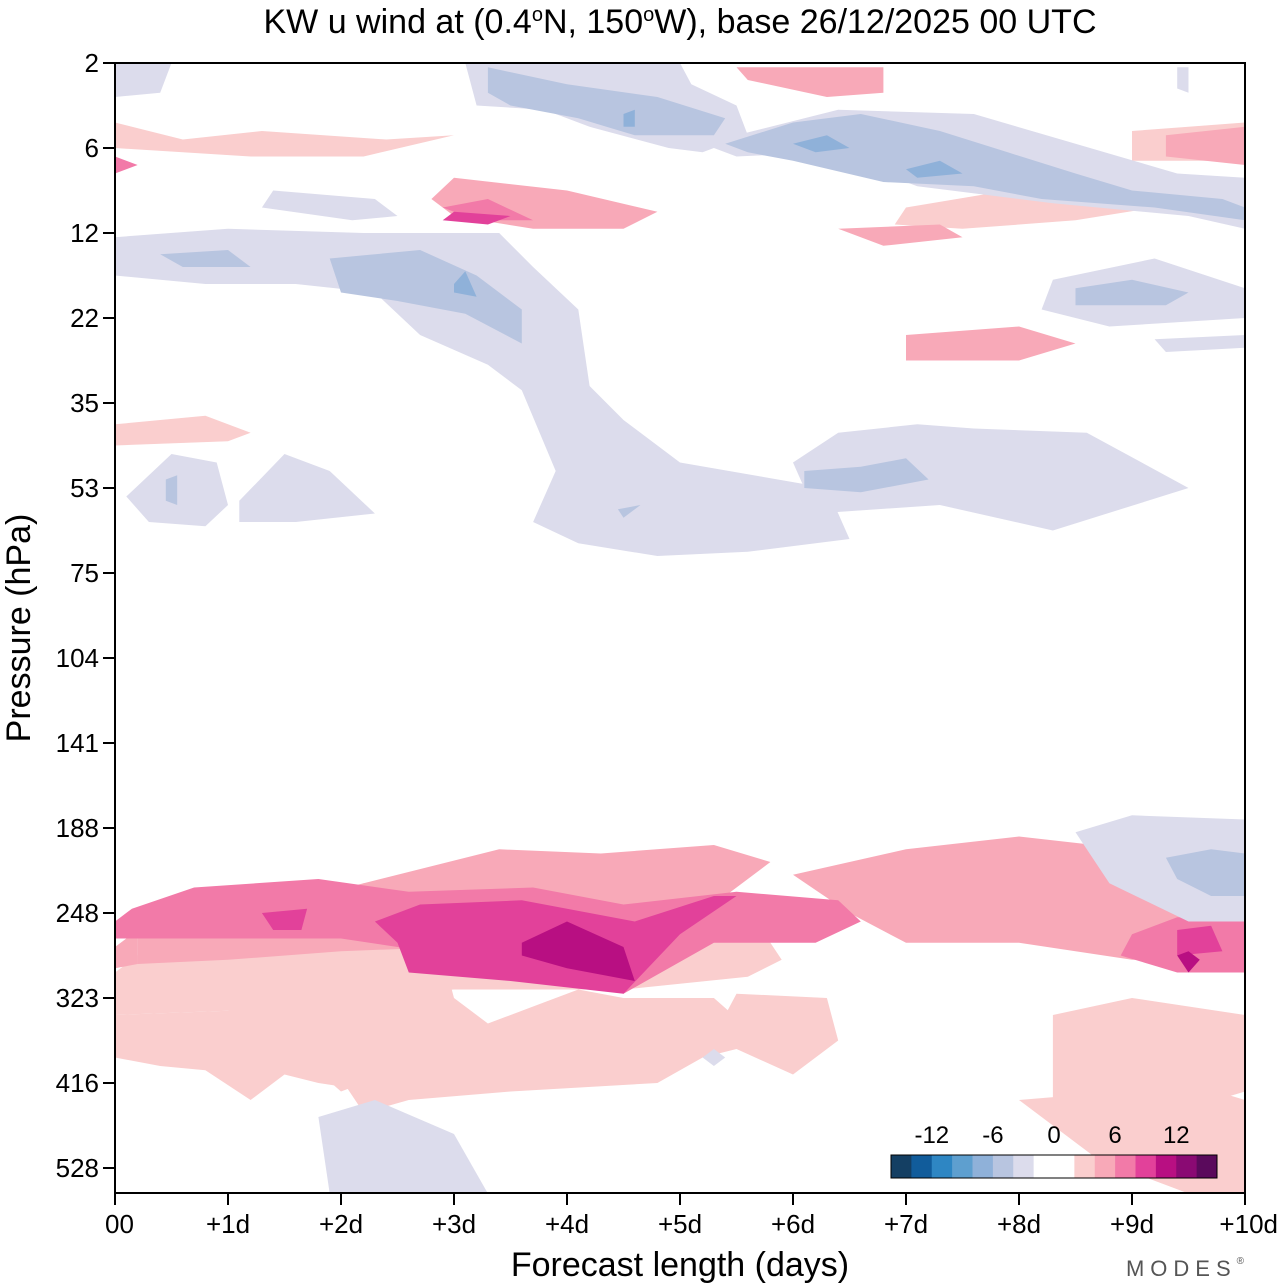  What do you see at coordinates (77, 998) in the screenshot?
I see `y-tick-label: 323` at bounding box center [77, 998].